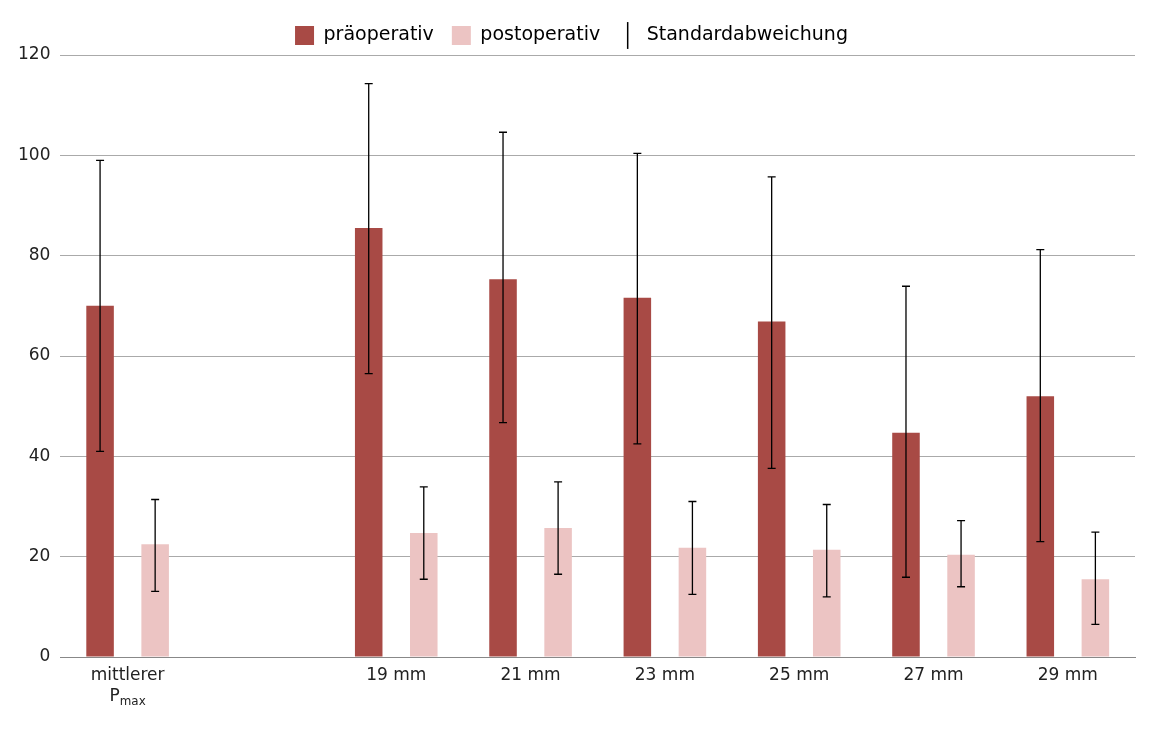 This screenshot has height=729, width=1153. Describe the element at coordinates (933, 673) in the screenshot. I see `x-tick-label: 27 mm` at that location.